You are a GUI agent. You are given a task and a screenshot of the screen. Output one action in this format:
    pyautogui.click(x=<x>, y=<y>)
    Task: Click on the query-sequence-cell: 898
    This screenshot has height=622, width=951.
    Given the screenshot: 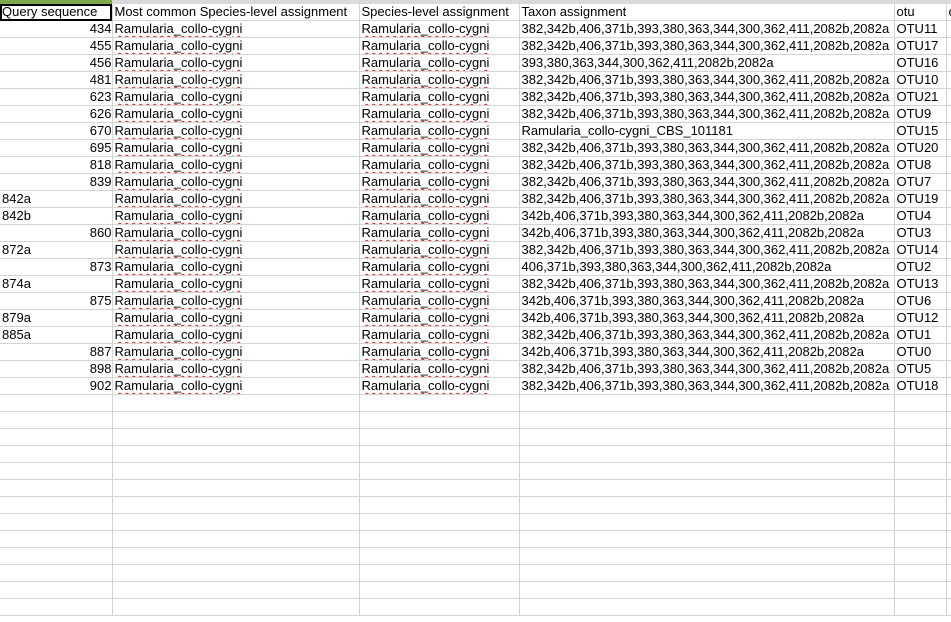 What is the action you would take?
    pyautogui.click(x=56, y=369)
    